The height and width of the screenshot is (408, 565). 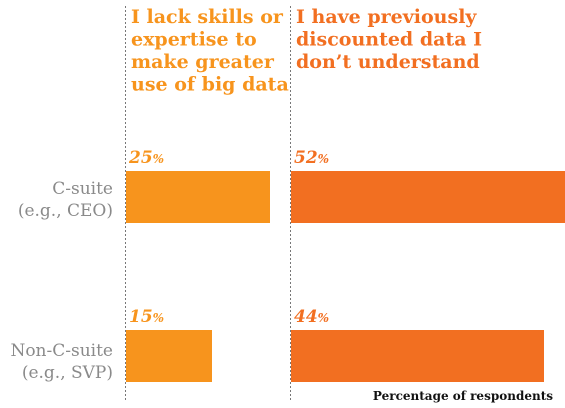 I want to click on value-label-s1-c1: 25%, so click(x=146, y=158).